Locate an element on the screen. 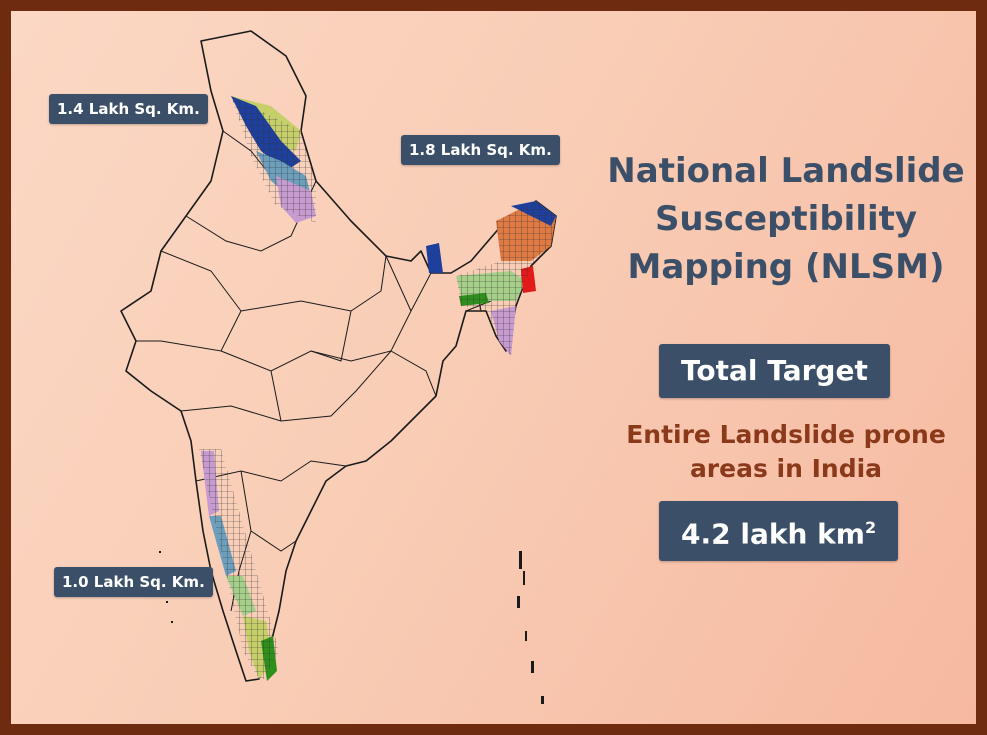  region-label-ne: 1.8 Lakh Sq. Km. is located at coordinates (480, 150).